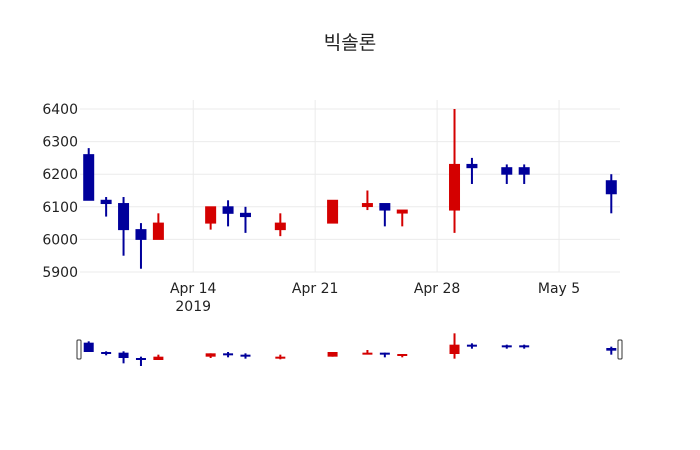  I want to click on x-axis-ticks: Apr 14 2019 Apr 21 Apr 28 May 5, so click(375, 298).